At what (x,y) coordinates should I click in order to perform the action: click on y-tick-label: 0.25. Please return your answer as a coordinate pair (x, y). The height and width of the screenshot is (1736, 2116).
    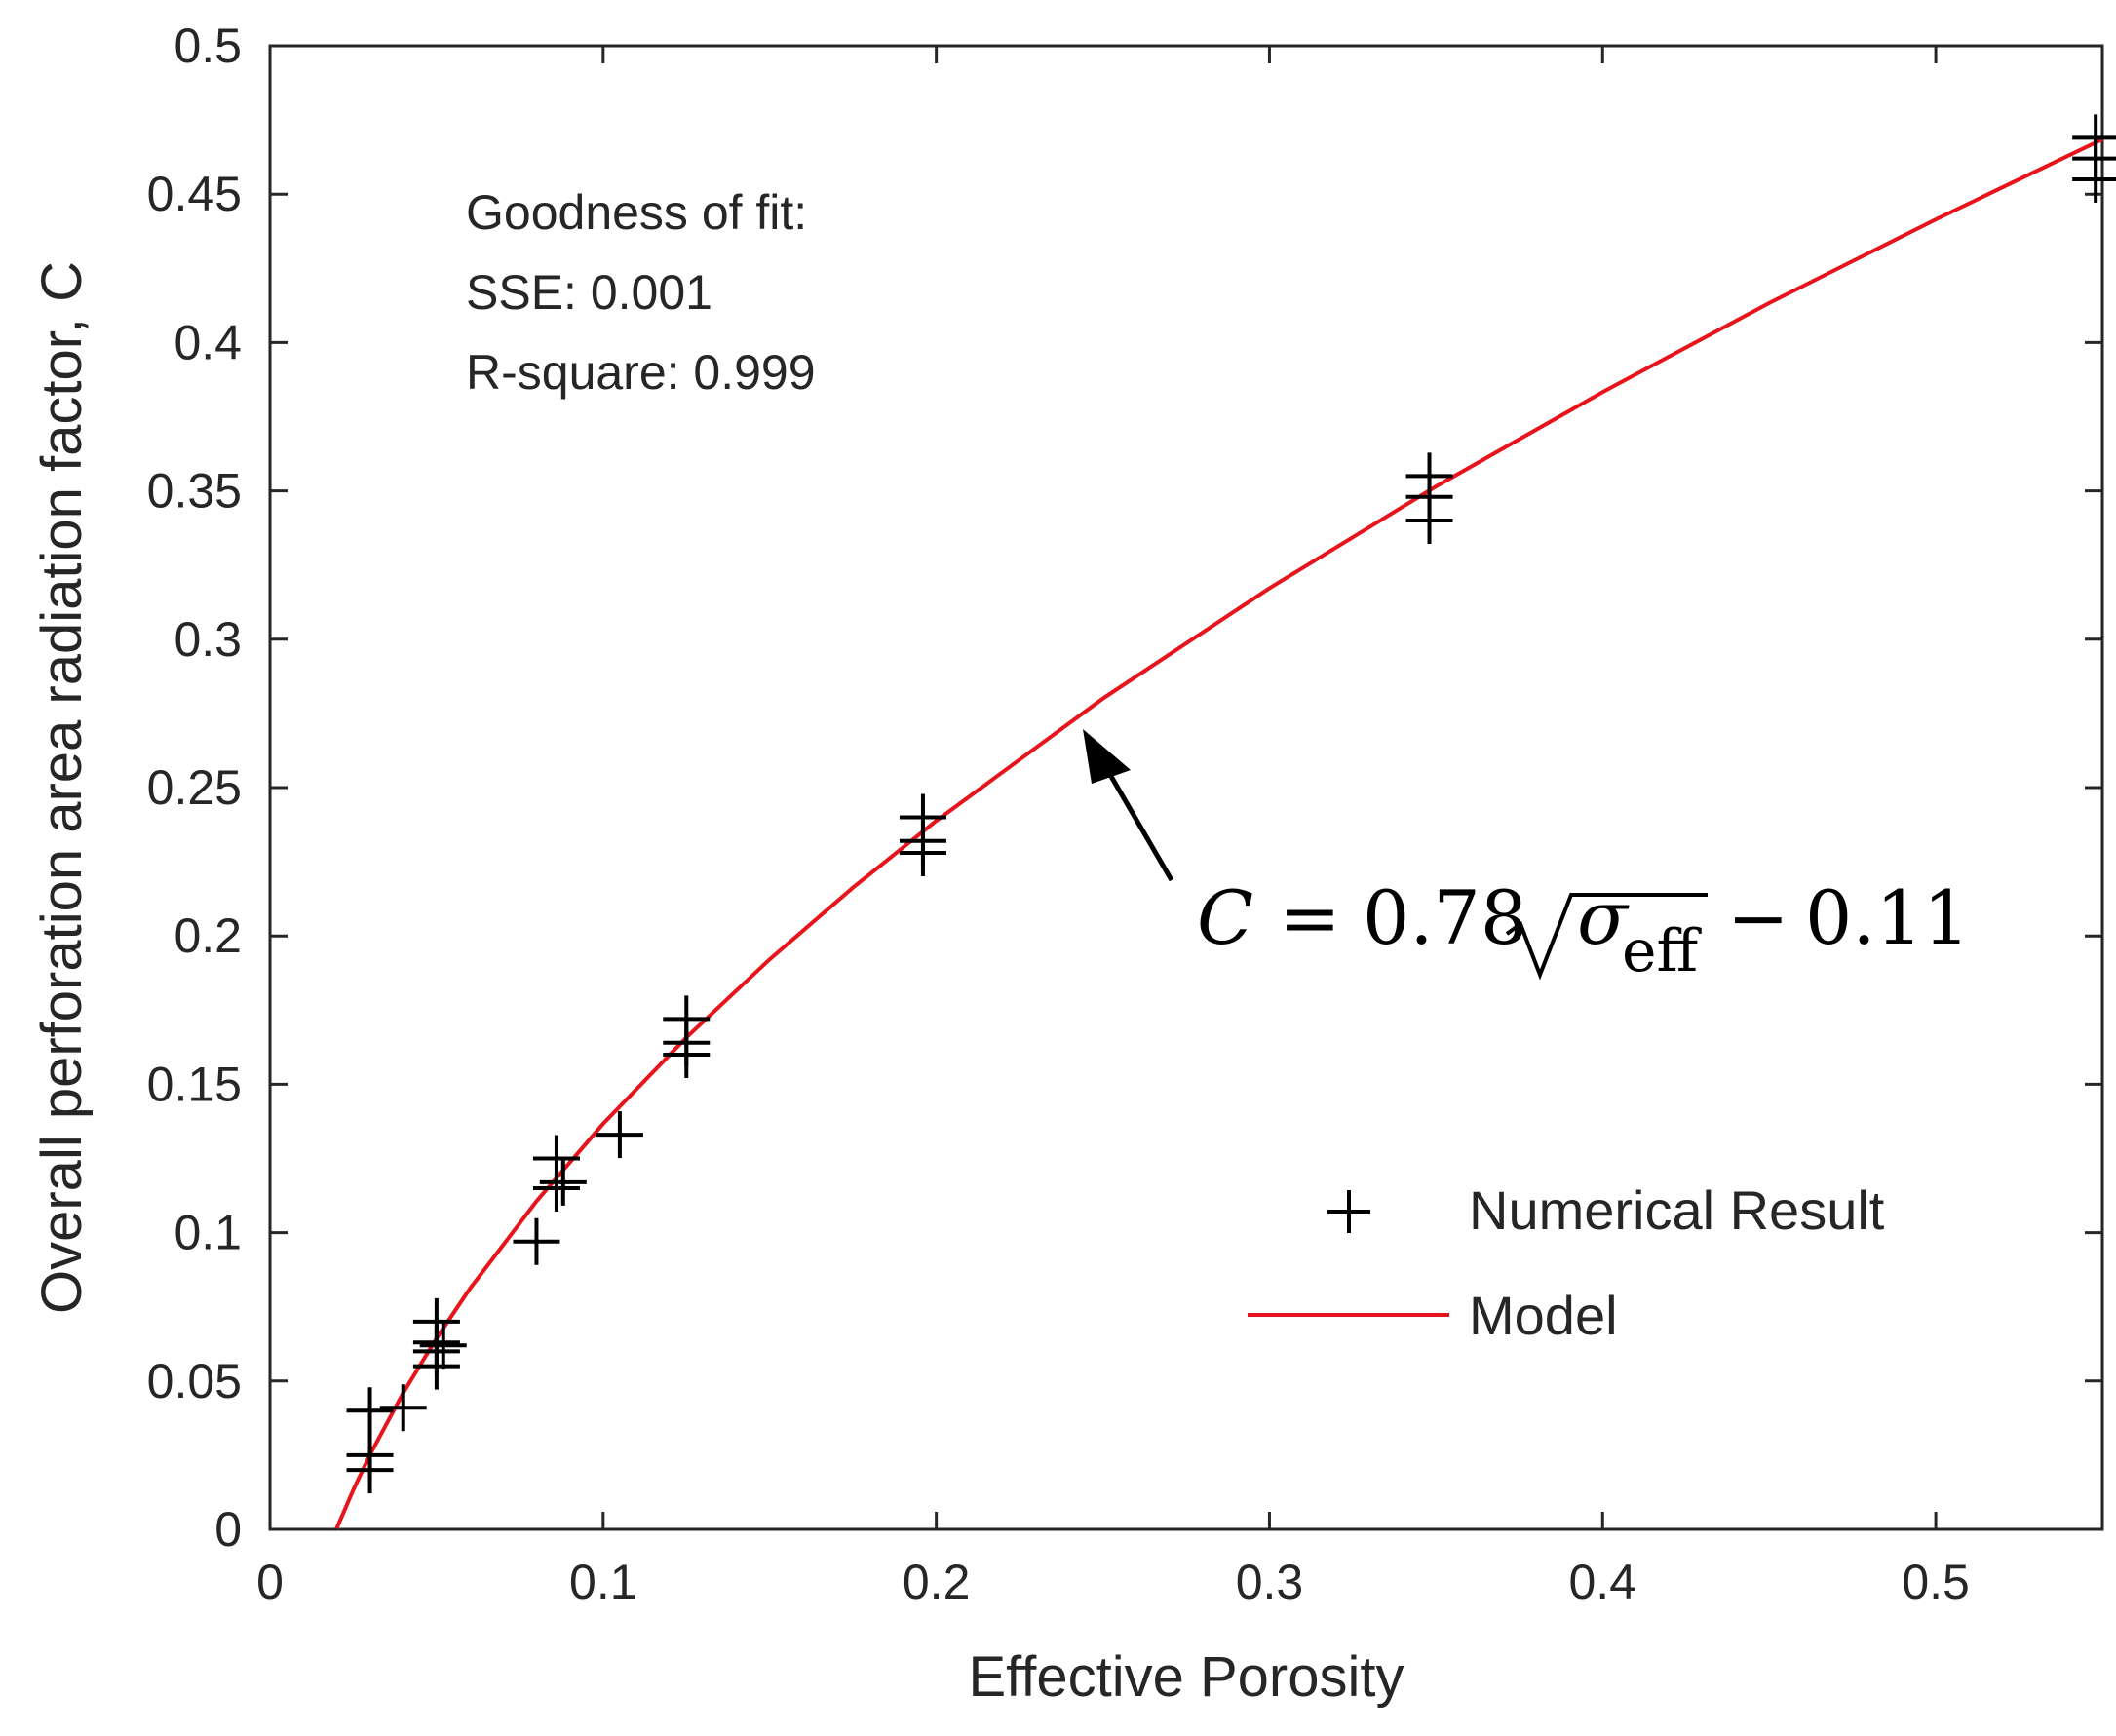
    Looking at the image, I should click on (194, 787).